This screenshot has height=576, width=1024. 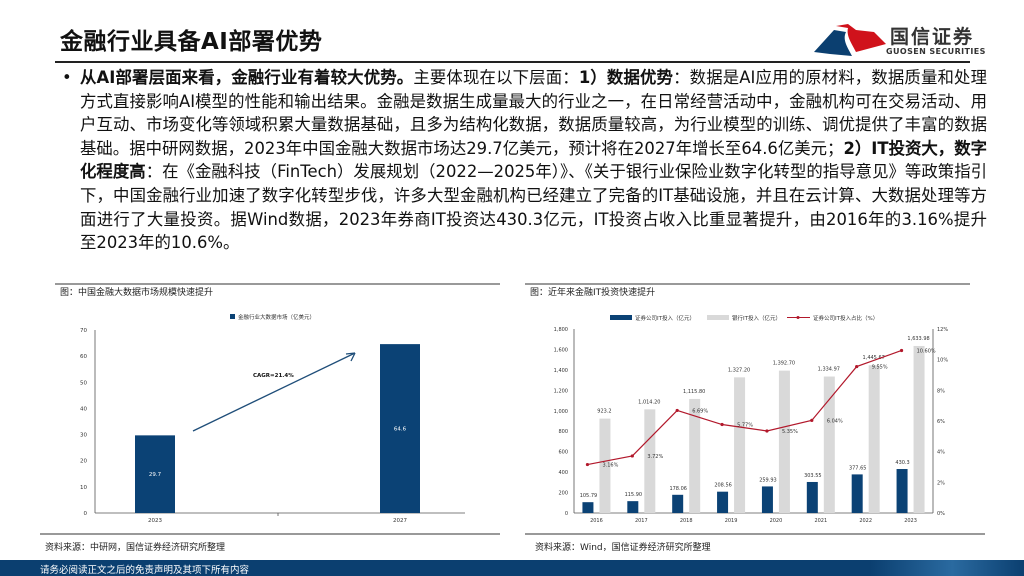 I want to click on x-tick-label: 2022, so click(x=865, y=521).